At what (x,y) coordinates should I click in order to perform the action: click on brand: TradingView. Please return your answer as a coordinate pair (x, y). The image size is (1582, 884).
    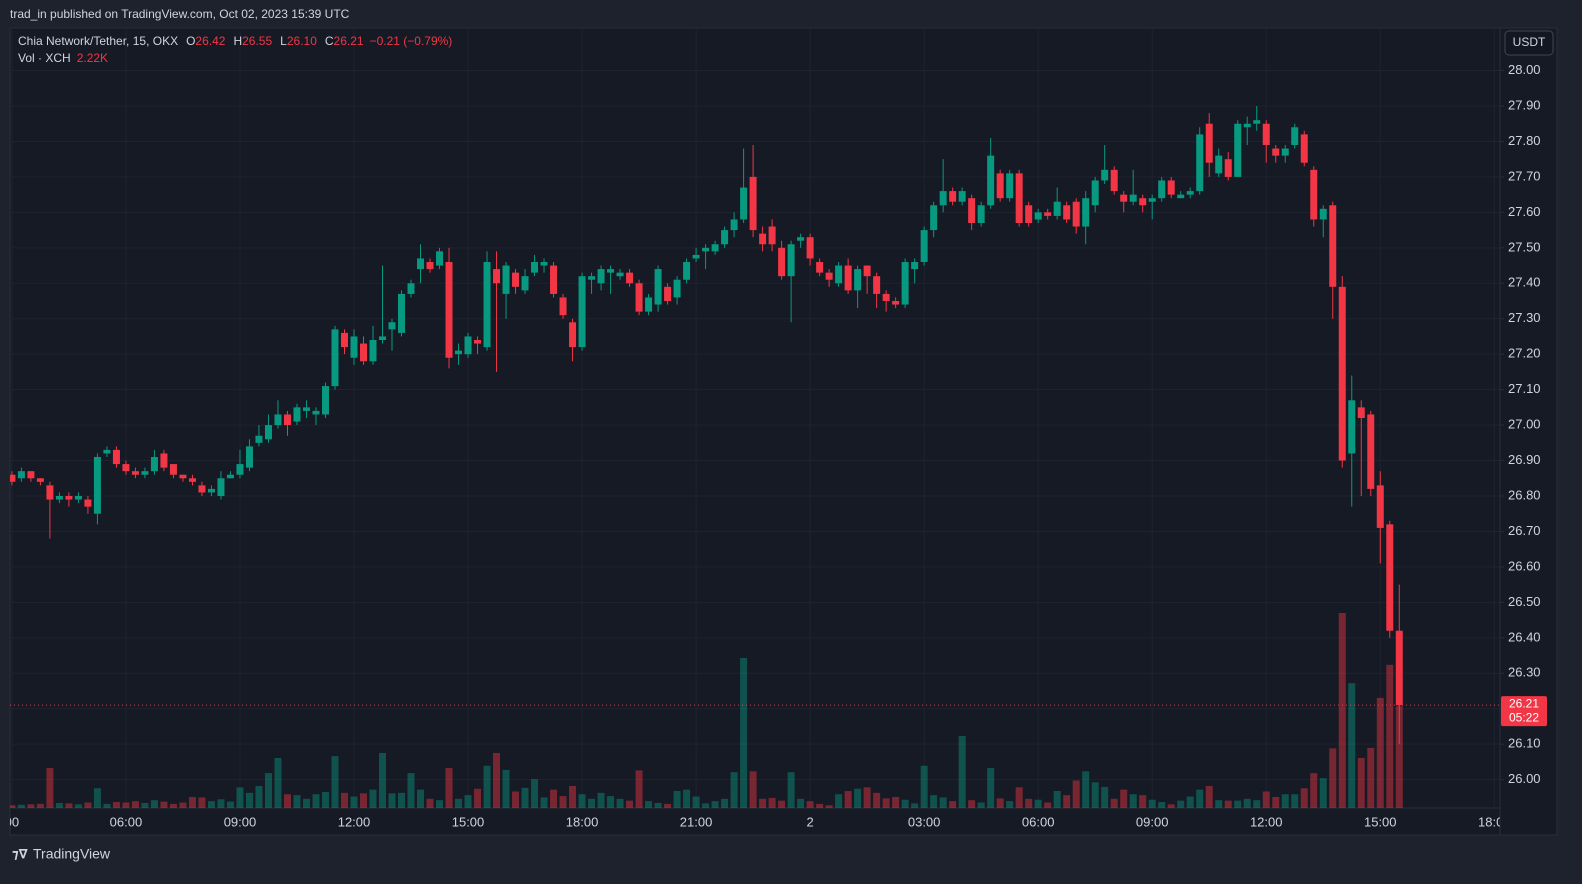
    Looking at the image, I should click on (72, 854).